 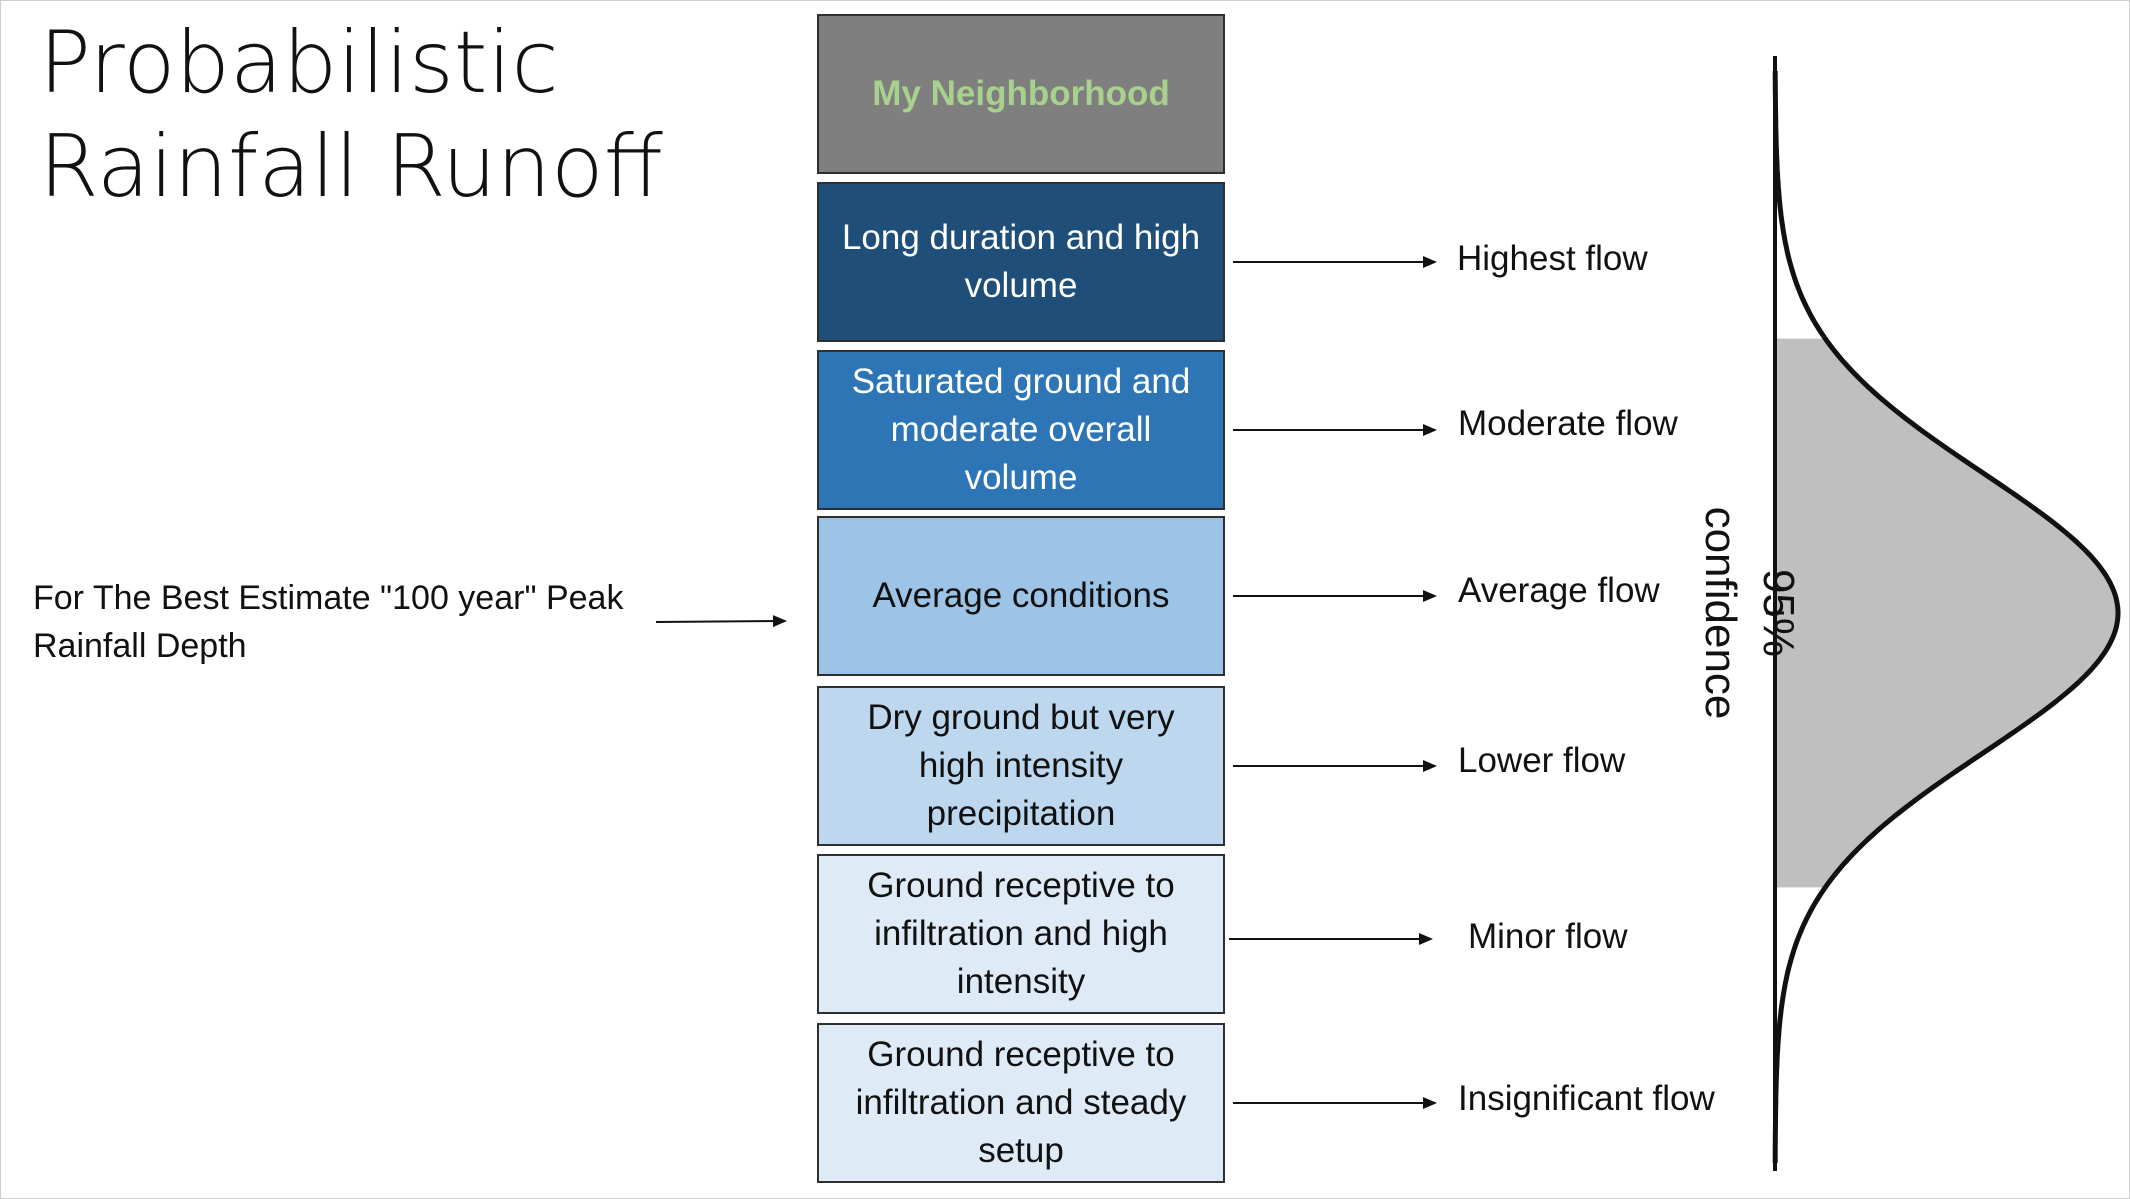 I want to click on distribution-curve, so click(x=1946, y=617).